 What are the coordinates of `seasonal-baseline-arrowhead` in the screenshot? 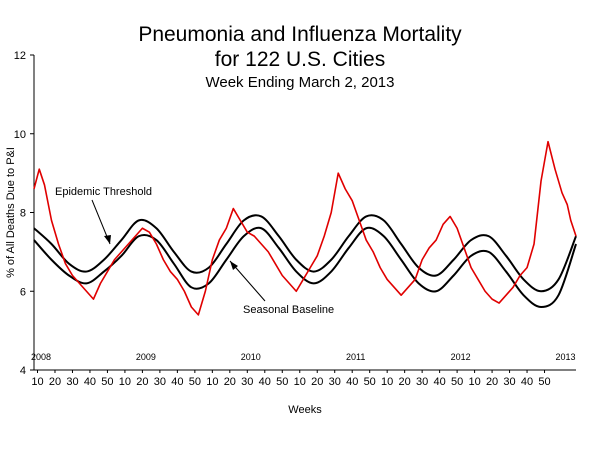 It's located at (234, 265).